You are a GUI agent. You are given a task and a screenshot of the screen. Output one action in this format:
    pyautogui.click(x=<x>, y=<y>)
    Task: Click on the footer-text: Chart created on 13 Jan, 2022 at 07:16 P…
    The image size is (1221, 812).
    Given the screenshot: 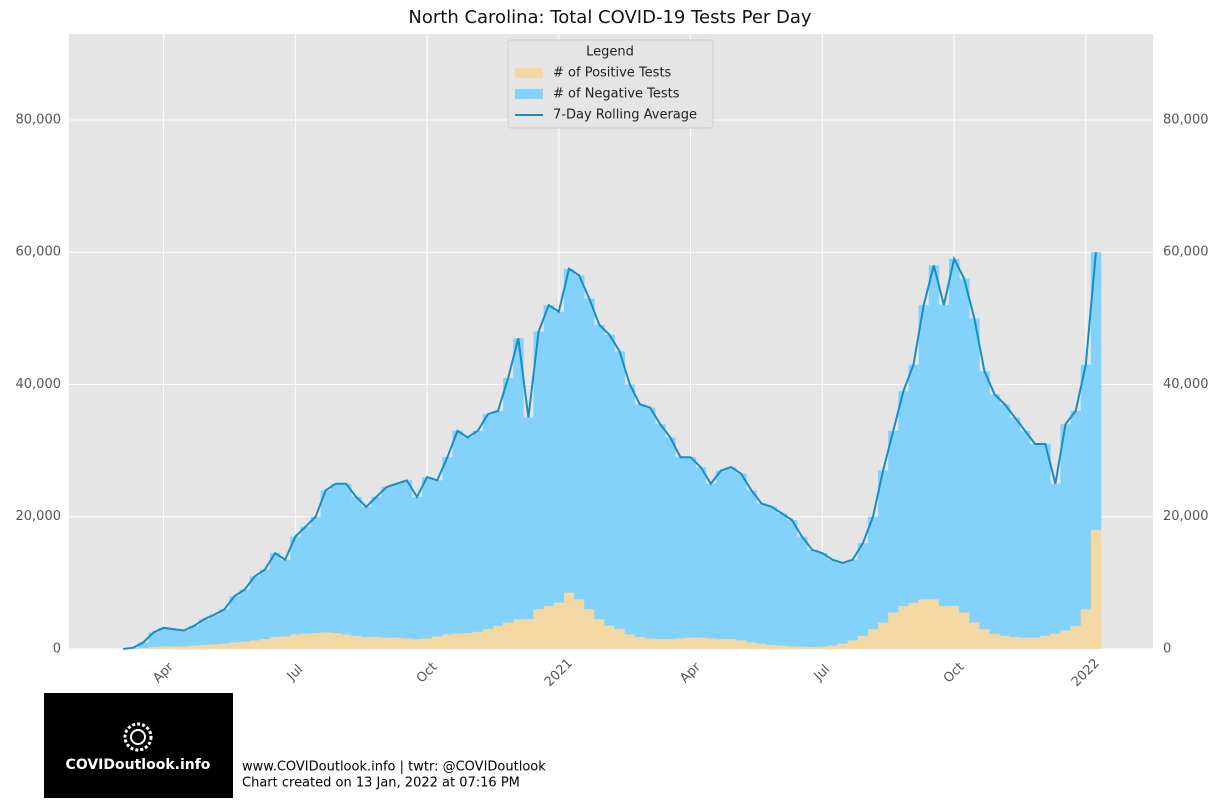 What is the action you would take?
    pyautogui.click(x=381, y=783)
    